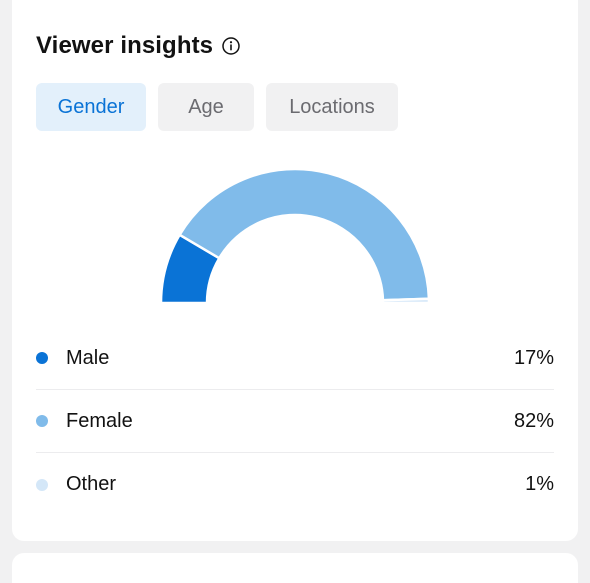  I want to click on male-color-dot, so click(42, 358).